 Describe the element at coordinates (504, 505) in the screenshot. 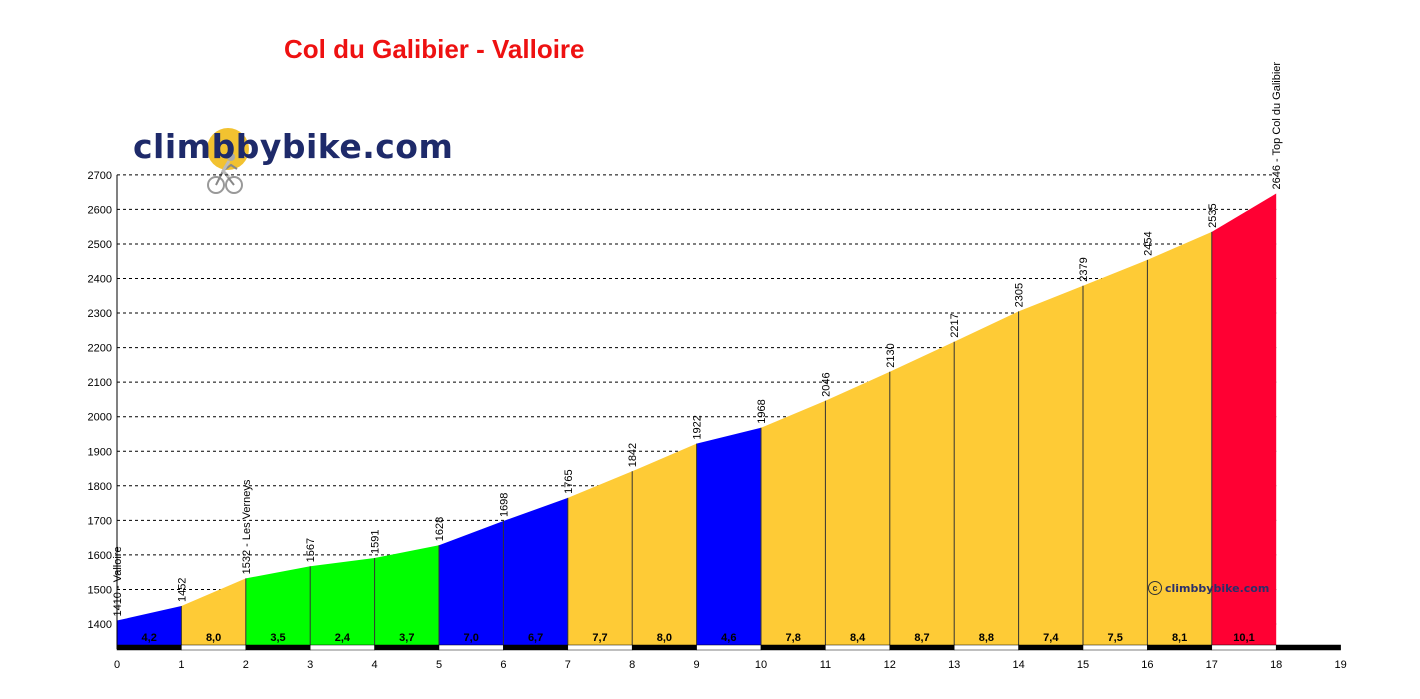

I see `elevation-label: 1698` at that location.